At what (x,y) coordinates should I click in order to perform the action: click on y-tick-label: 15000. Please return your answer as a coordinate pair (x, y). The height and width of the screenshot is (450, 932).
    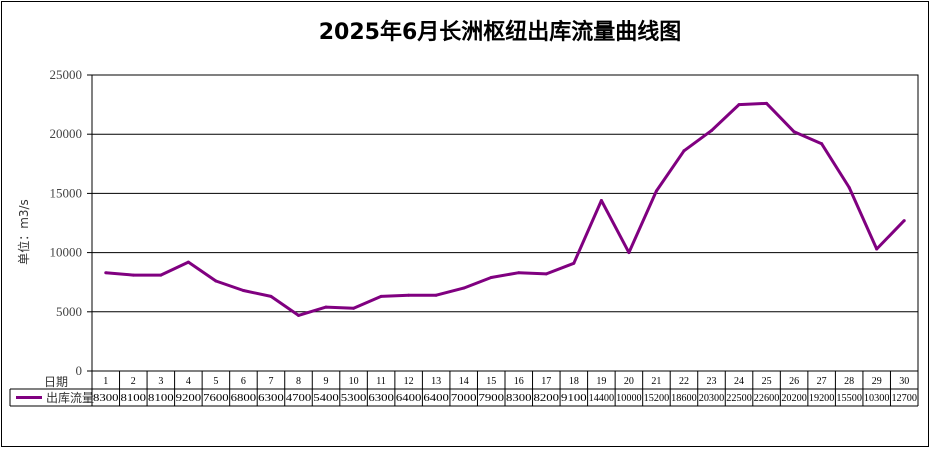
    Looking at the image, I should click on (66, 192).